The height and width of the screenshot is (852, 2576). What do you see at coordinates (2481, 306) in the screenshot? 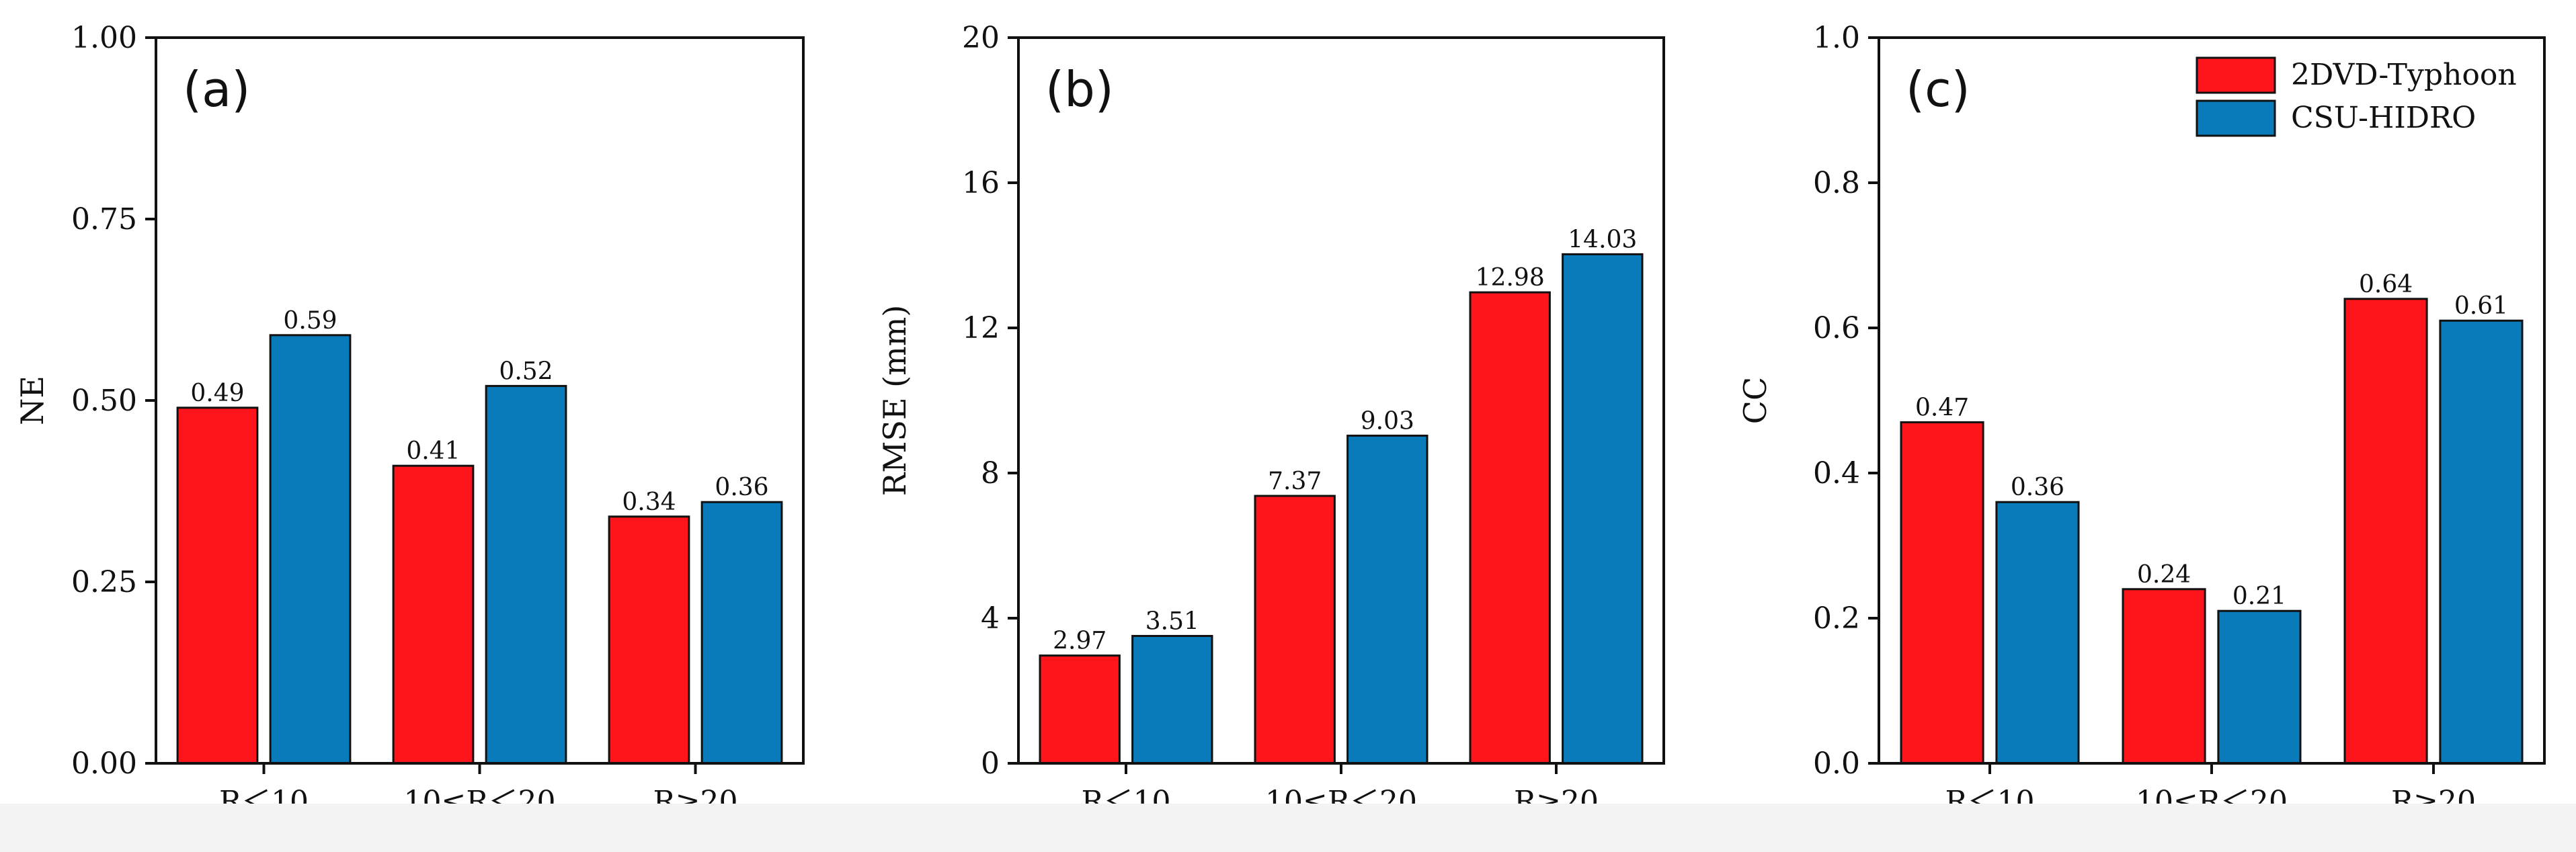
I see `data-label: 0.61` at bounding box center [2481, 306].